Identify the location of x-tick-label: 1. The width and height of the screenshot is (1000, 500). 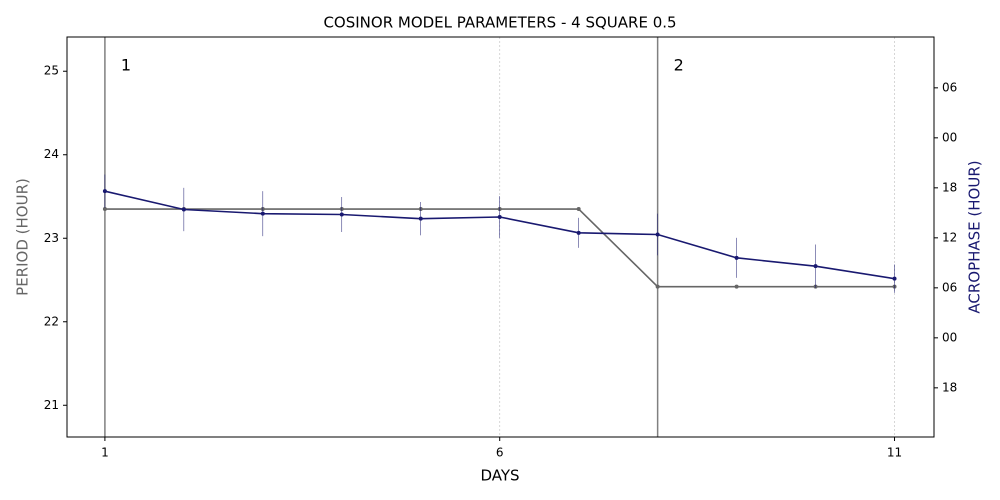
(105, 453).